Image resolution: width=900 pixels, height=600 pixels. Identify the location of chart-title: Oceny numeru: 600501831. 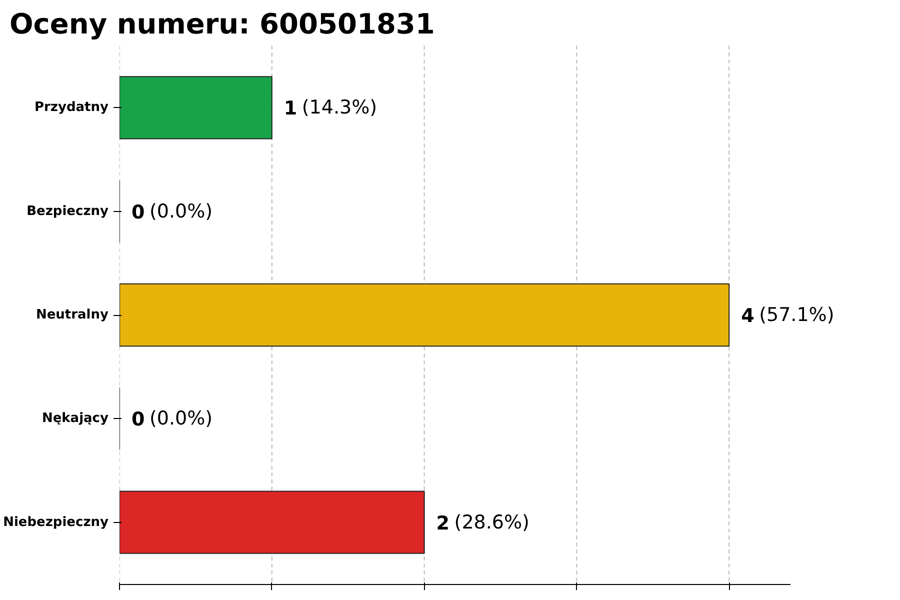
(222, 24).